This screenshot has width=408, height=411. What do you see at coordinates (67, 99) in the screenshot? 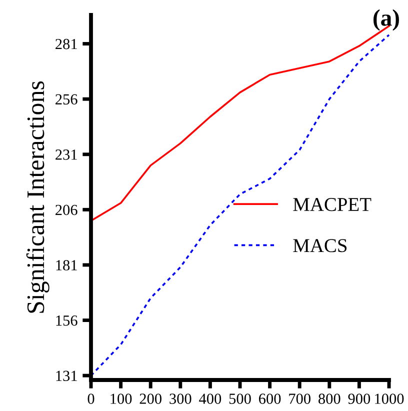
I see `y-tick-label: 256` at bounding box center [67, 99].